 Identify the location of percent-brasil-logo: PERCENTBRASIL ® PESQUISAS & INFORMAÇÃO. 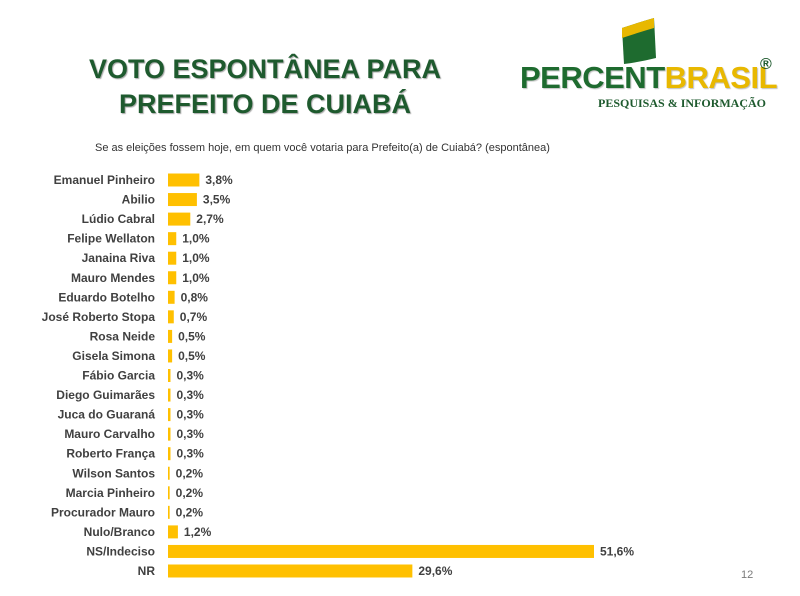
(651, 68).